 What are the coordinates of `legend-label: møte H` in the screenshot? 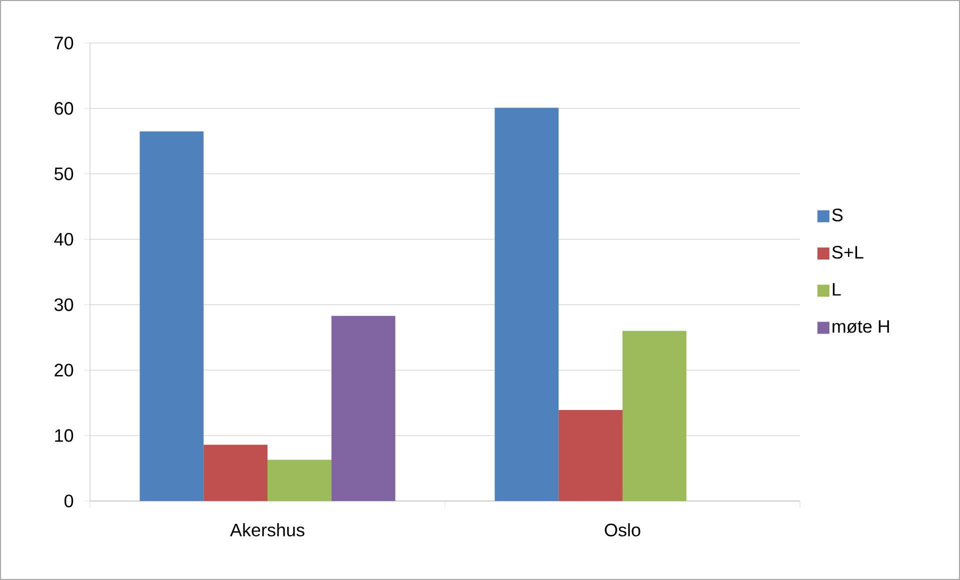 It's located at (860, 326).